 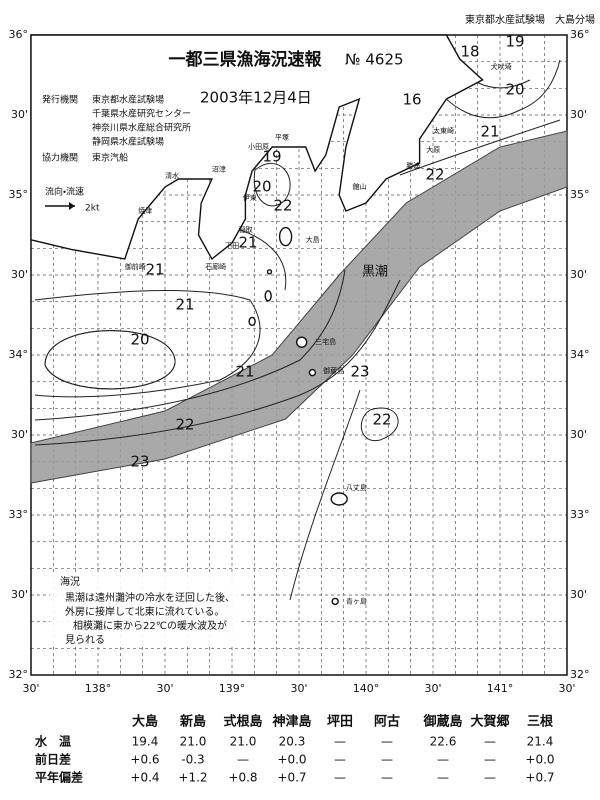 I want to click on table-header: 神津島, so click(x=291, y=722).